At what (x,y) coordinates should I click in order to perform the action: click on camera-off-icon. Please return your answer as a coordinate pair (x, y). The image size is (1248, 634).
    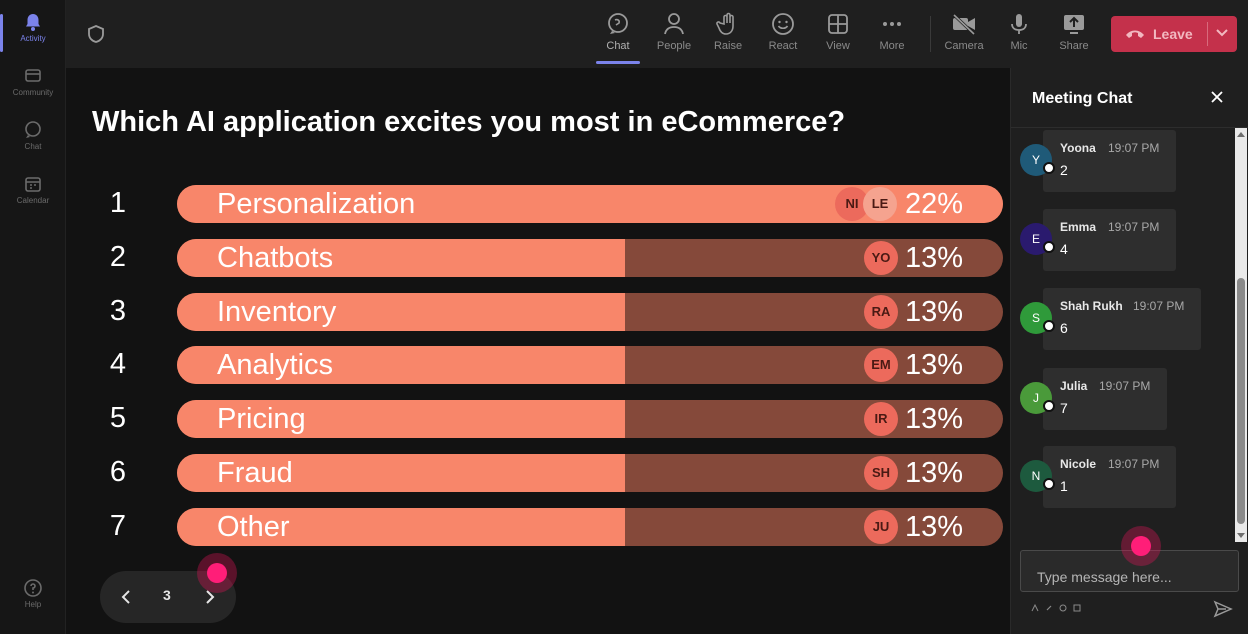
    Looking at the image, I should click on (964, 24).